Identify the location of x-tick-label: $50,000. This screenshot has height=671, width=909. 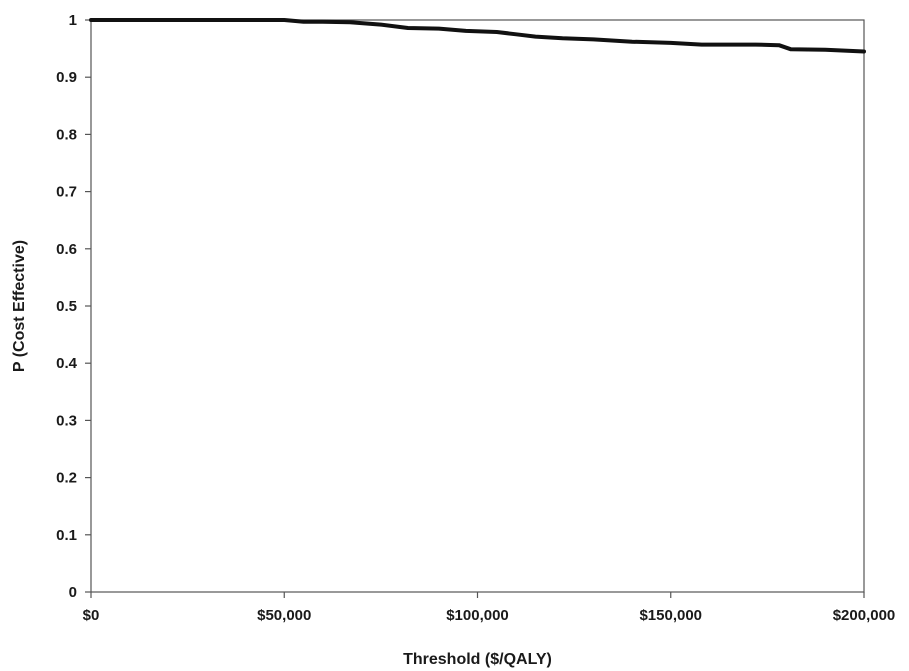
(284, 615).